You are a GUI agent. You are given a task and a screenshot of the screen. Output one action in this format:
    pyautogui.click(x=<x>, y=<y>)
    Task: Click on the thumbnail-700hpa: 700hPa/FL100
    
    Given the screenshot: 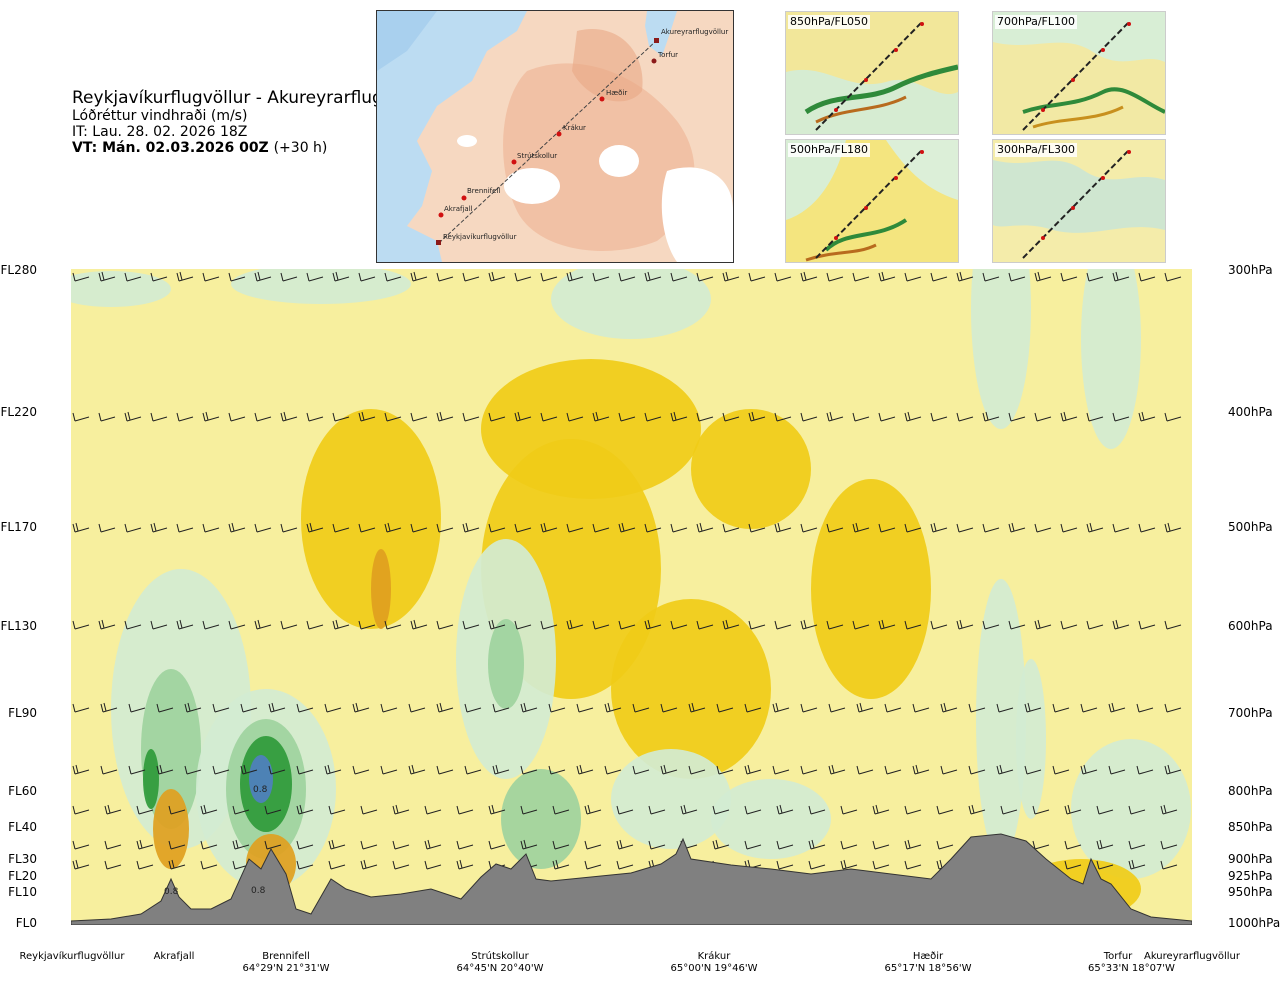 What is the action you would take?
    pyautogui.click(x=1079, y=73)
    